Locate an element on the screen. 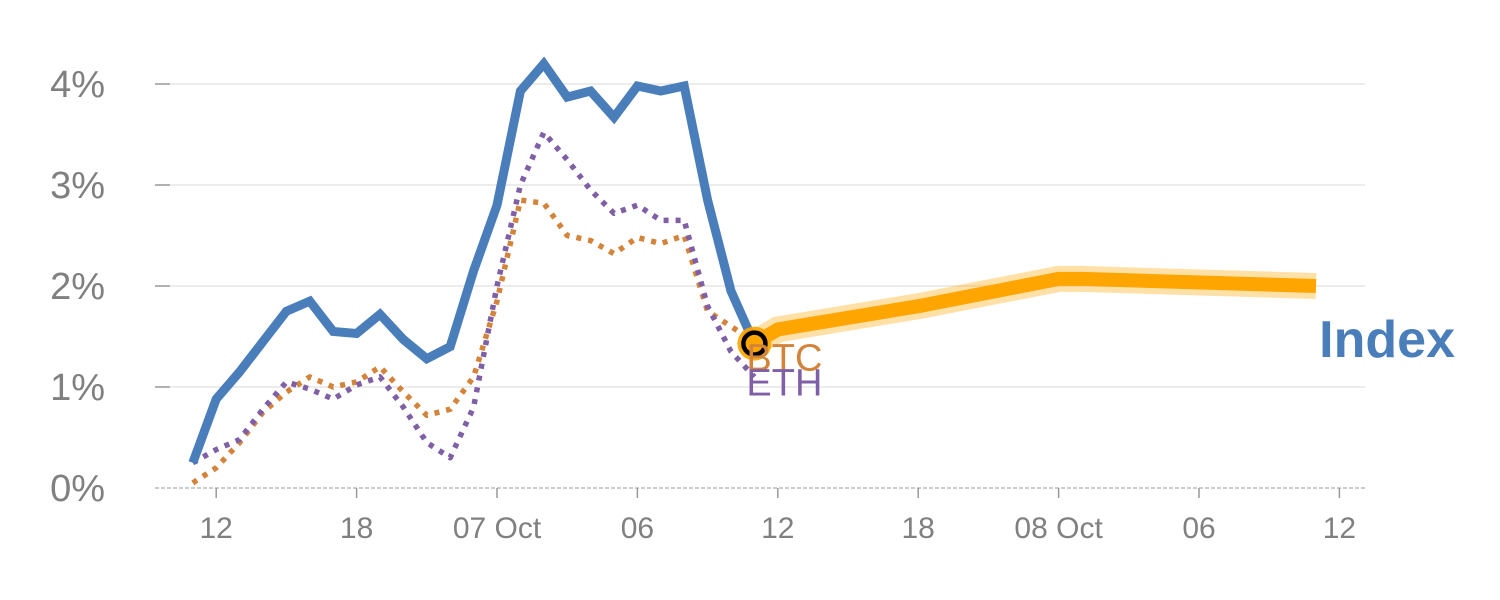  y-tick-label: 4% is located at coordinates (77, 85).